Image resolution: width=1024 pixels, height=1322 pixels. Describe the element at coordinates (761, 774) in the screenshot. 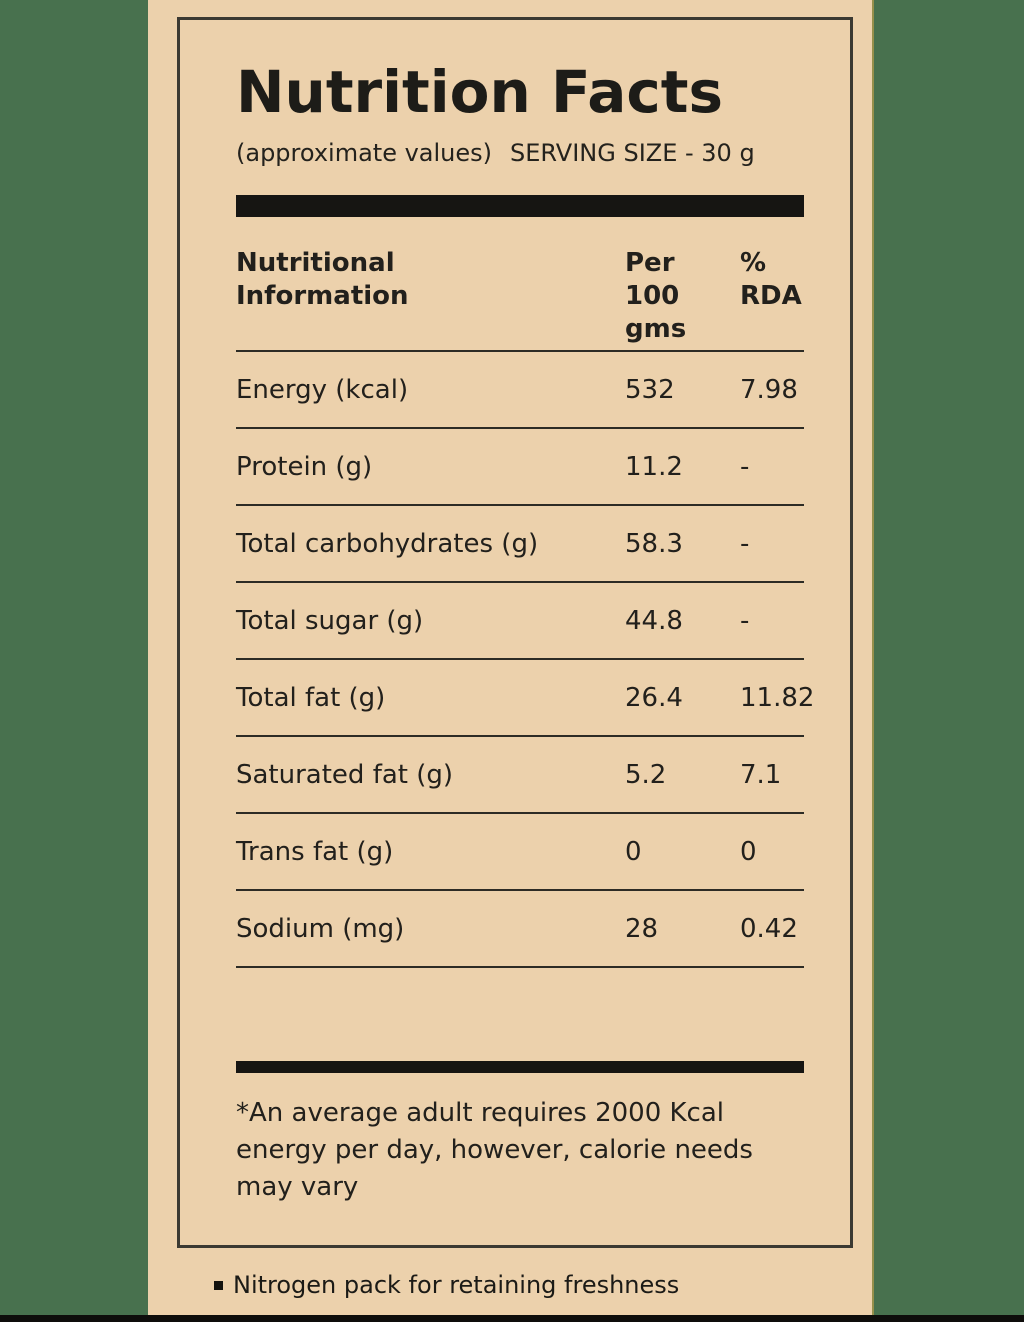

I see `rda-value: 7.1` at that location.